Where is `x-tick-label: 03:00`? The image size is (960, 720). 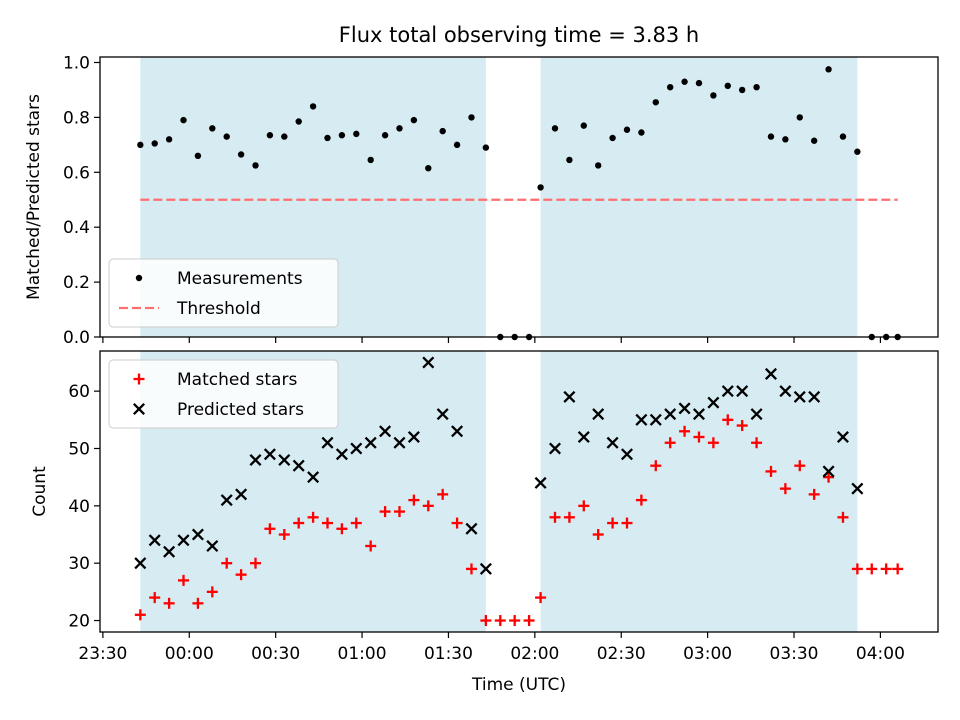 x-tick-label: 03:00 is located at coordinates (707, 654).